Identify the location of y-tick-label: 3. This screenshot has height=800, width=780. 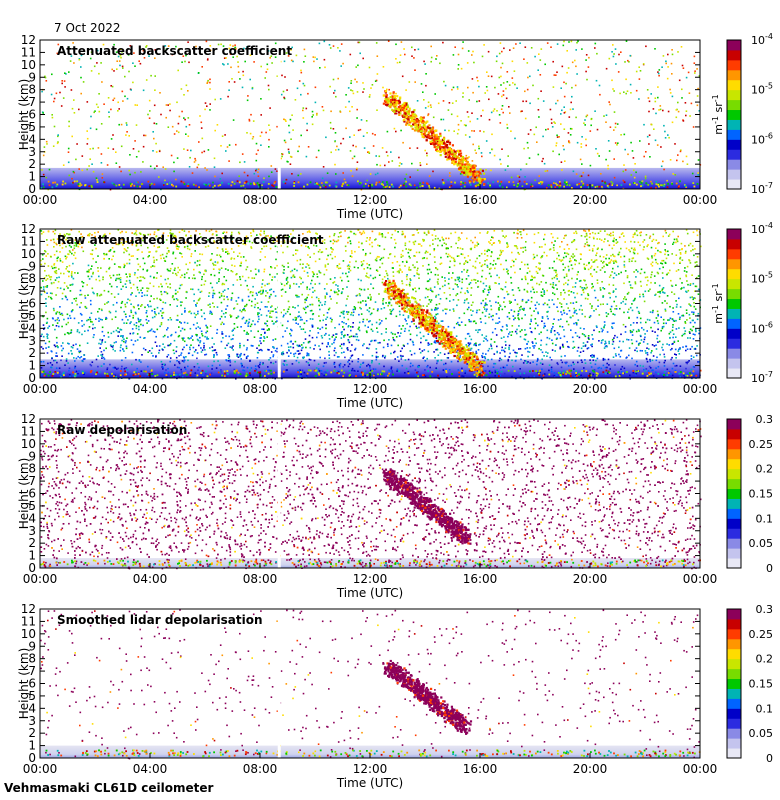
(32, 341).